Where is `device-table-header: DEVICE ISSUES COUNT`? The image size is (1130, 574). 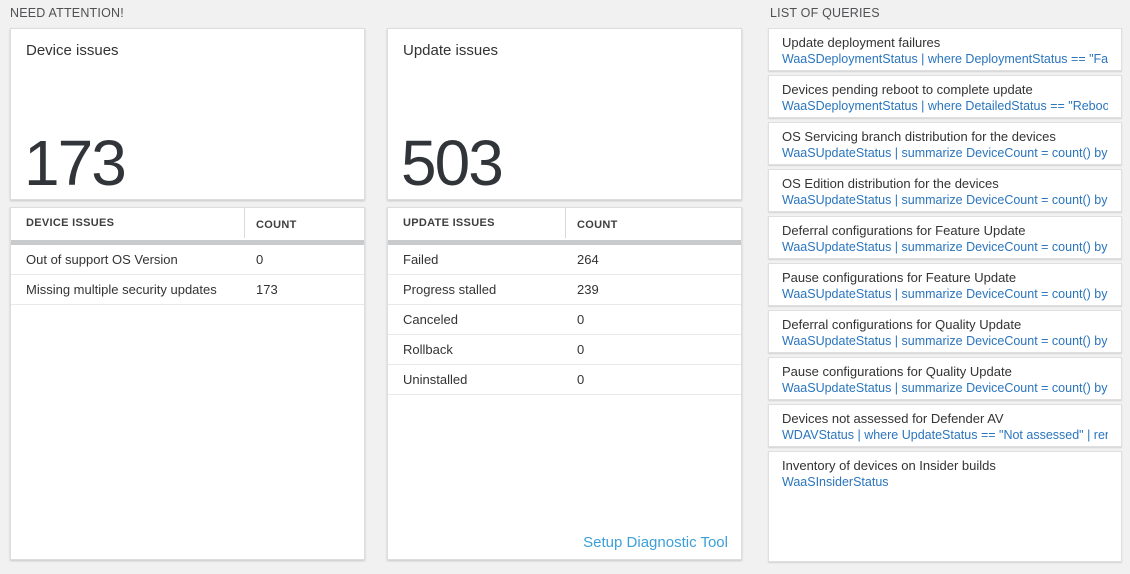
device-table-header: DEVICE ISSUES COUNT is located at coordinates (187, 223).